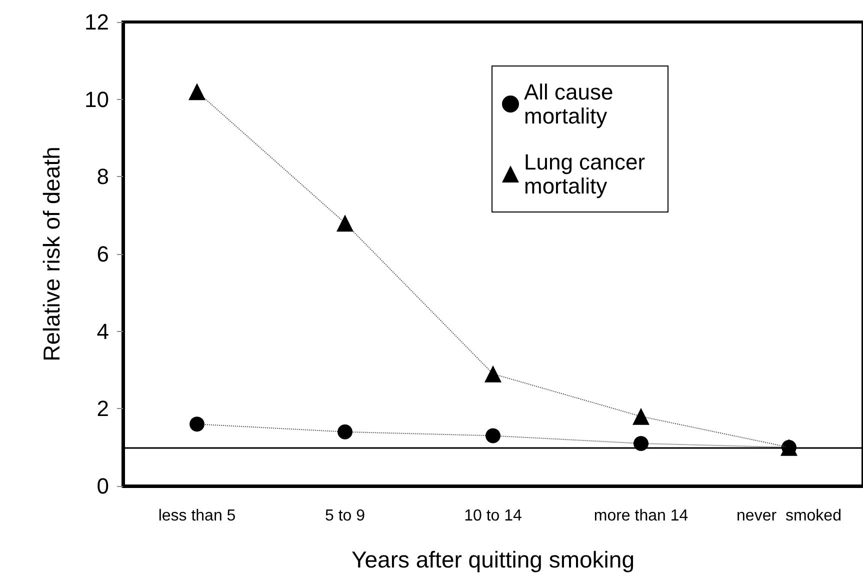  What do you see at coordinates (493, 559) in the screenshot?
I see `x-axis-title: Years after quitting smoking` at bounding box center [493, 559].